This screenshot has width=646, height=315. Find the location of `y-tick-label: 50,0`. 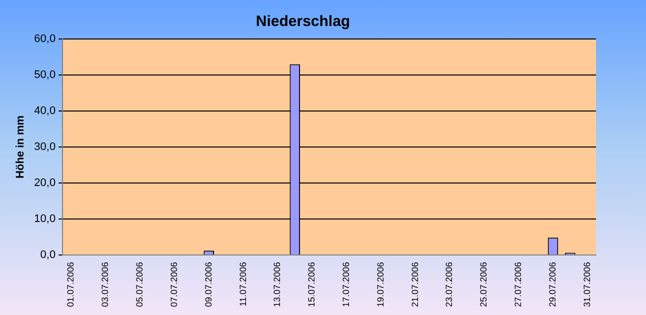

y-tick-label: 50,0 is located at coordinates (45, 75).